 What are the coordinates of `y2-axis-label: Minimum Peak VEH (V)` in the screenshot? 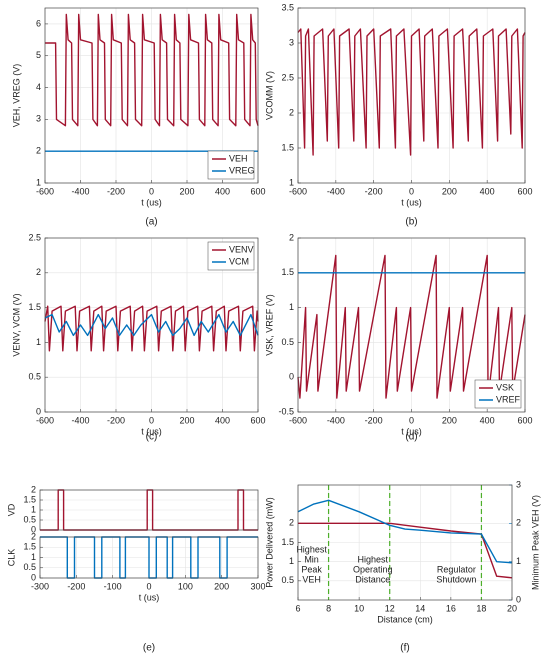 It's located at (535, 542).